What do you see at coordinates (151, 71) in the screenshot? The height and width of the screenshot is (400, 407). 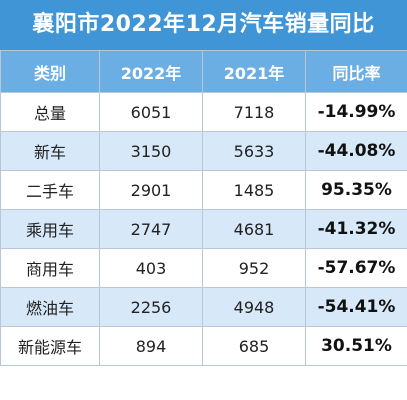 I see `header-2022: 2022年` at bounding box center [151, 71].